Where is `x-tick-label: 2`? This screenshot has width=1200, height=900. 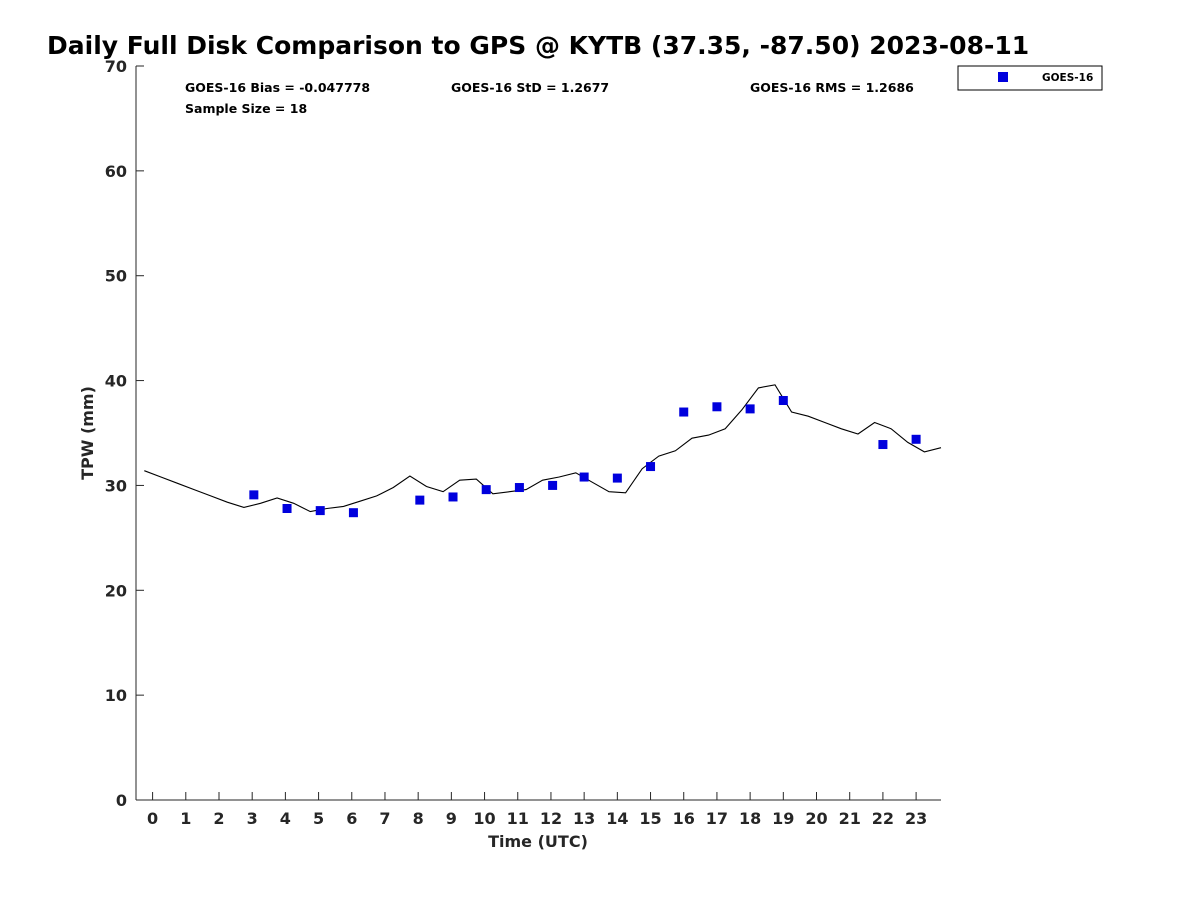
x-tick-label: 2 is located at coordinates (218, 818).